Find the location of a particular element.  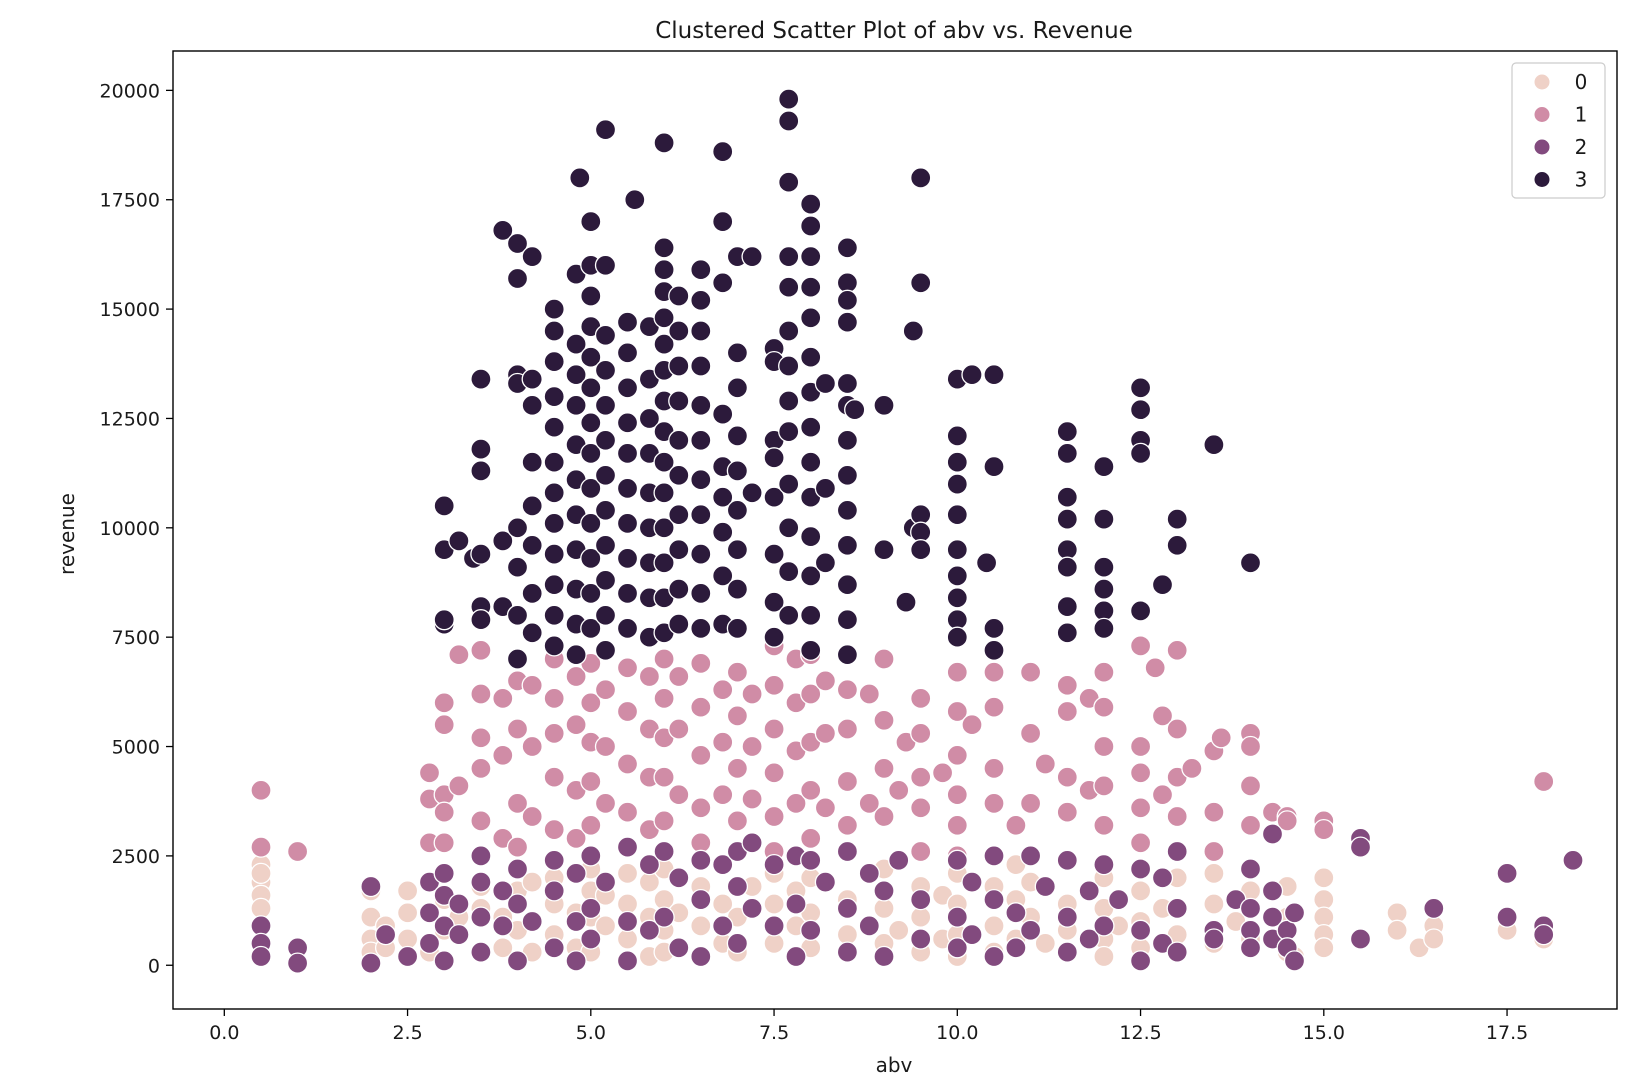

legend-marker is located at coordinates (1542, 179).